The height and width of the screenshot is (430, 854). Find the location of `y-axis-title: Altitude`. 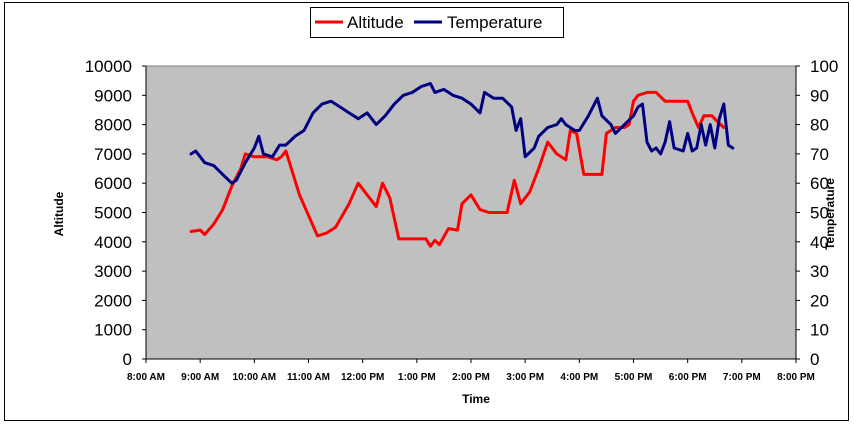

y-axis-title: Altitude is located at coordinates (59, 213).